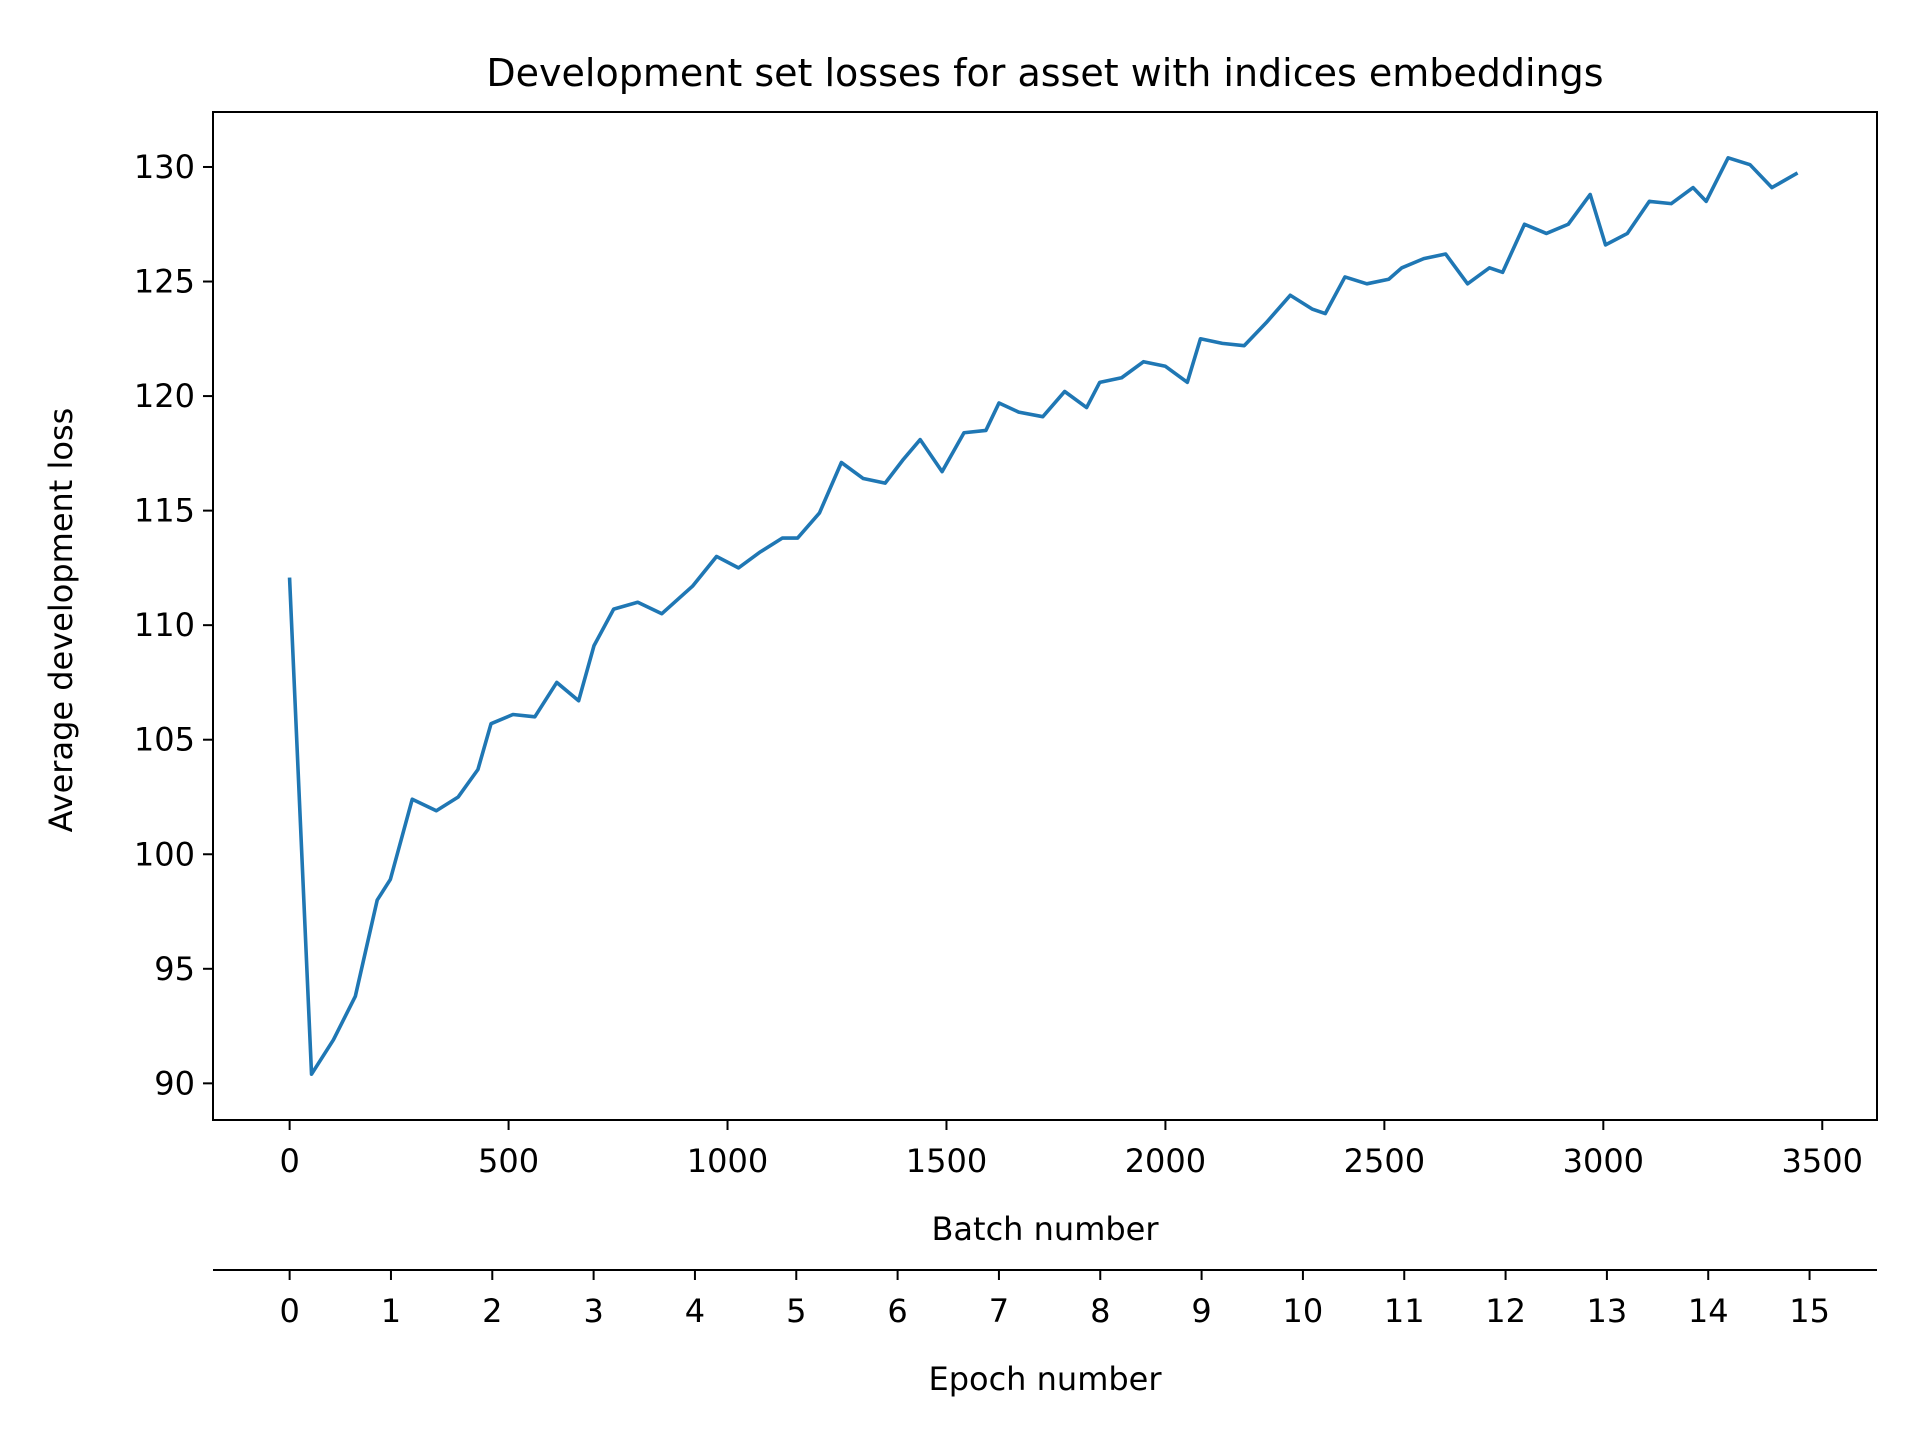 This screenshot has height=1444, width=1920. I want to click on epoch-tick-label: 4, so click(695, 1311).